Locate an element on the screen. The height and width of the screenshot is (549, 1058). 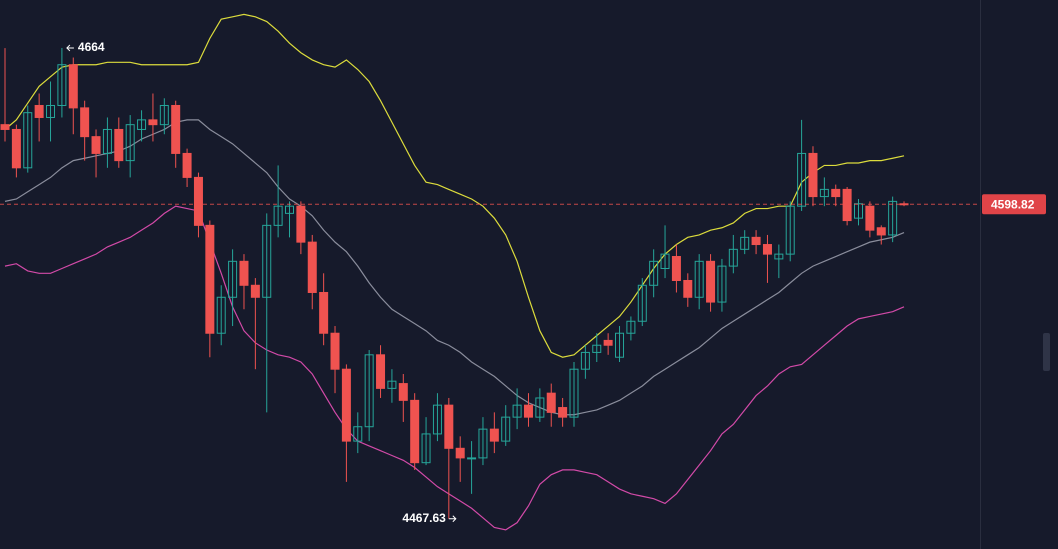
low-label: 4467.63 is located at coordinates (424, 518).